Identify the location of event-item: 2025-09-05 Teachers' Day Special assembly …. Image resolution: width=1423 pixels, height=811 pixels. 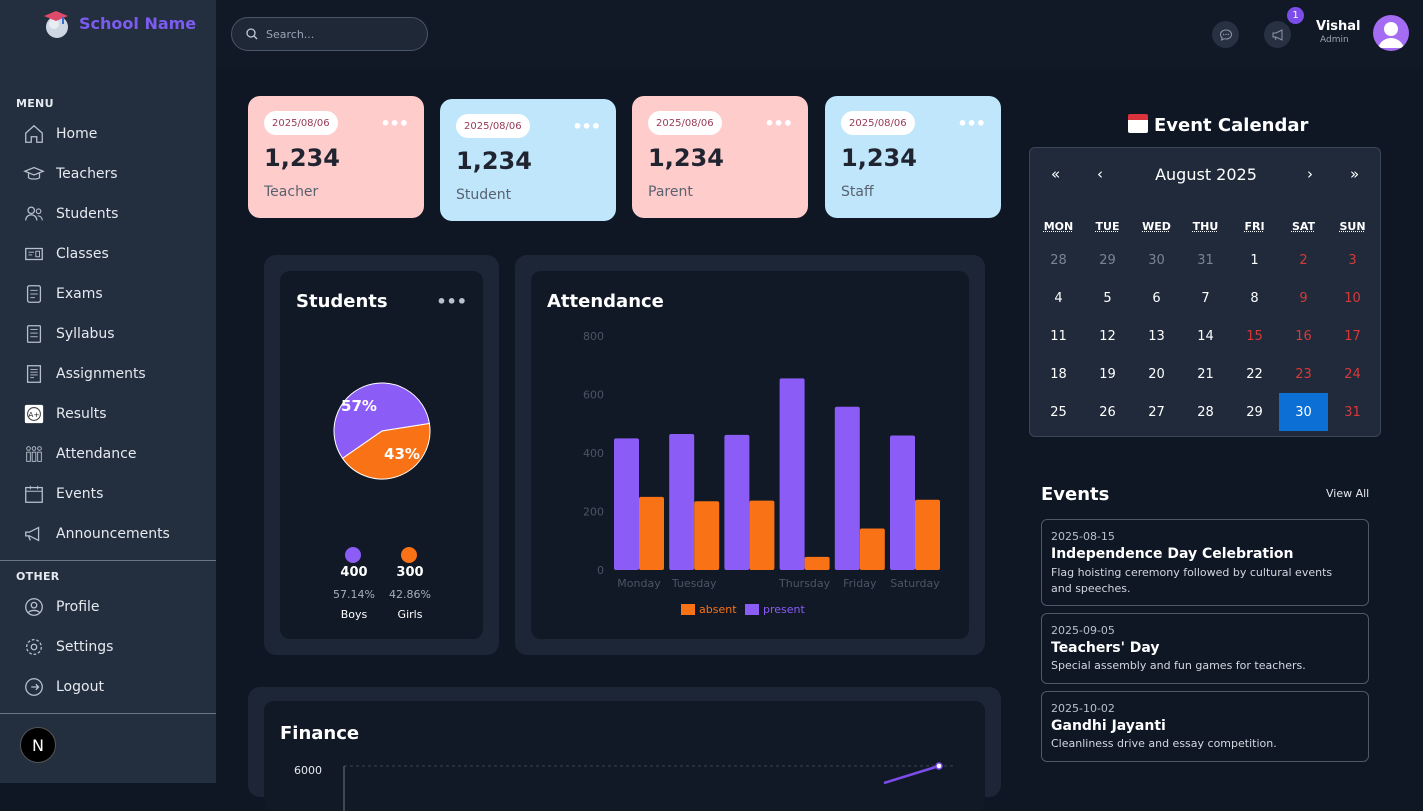
(1205, 648).